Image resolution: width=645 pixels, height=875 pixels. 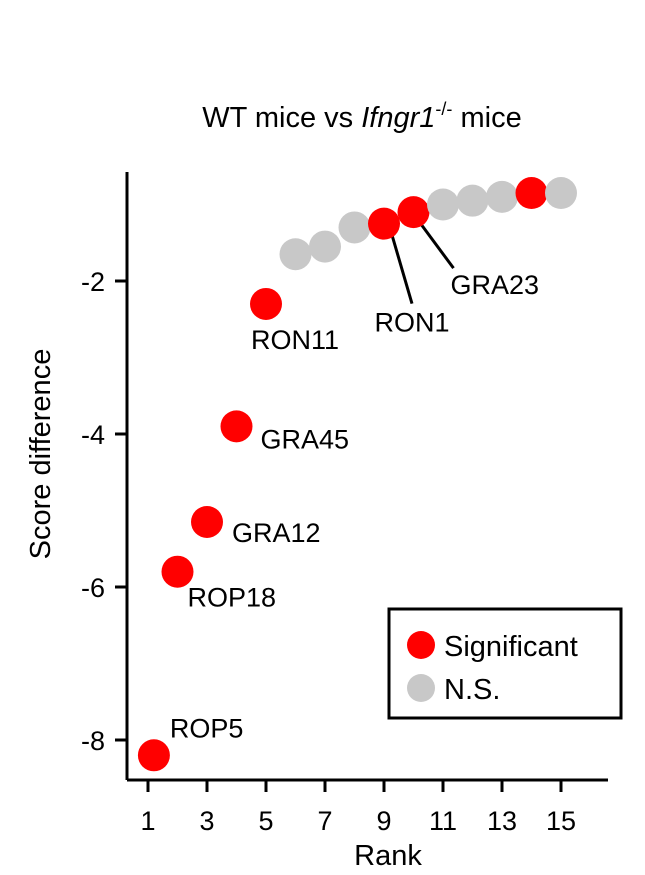 I want to click on legend: Significant N.S., so click(x=505, y=663).